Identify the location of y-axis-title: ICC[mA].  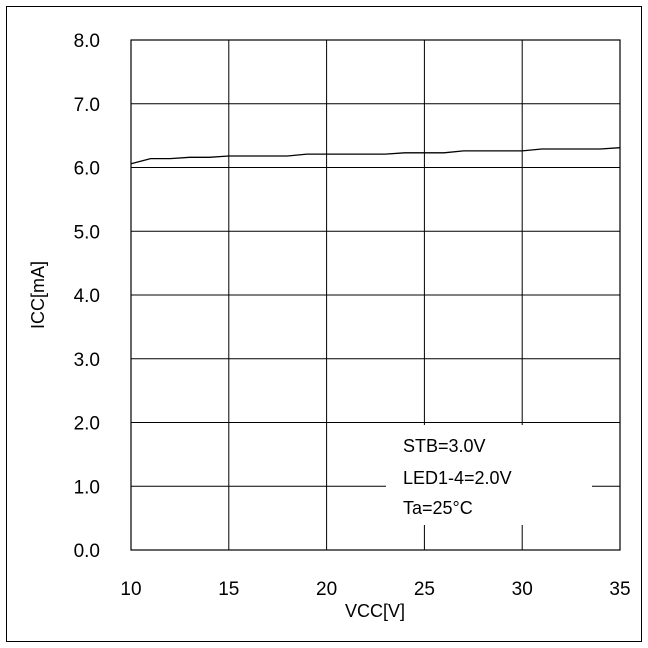
(38, 295).